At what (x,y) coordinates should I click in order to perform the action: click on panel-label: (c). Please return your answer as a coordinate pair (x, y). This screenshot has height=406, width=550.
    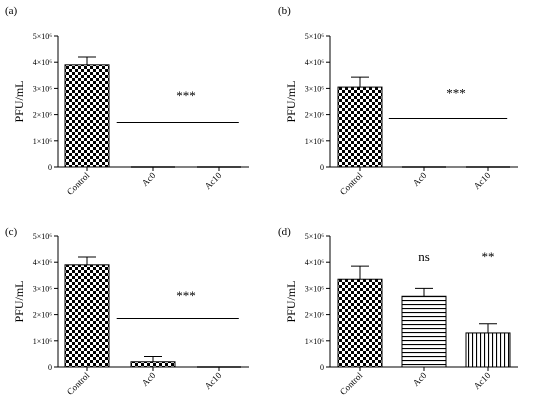
    Looking at the image, I should click on (11, 232).